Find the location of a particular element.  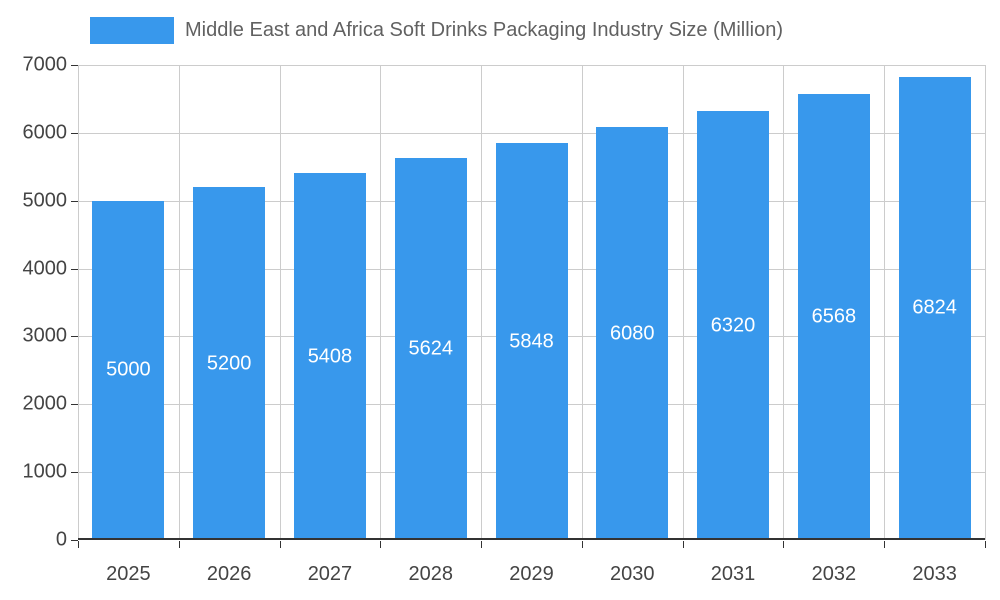

x-tick-label: 2030 is located at coordinates (632, 574).